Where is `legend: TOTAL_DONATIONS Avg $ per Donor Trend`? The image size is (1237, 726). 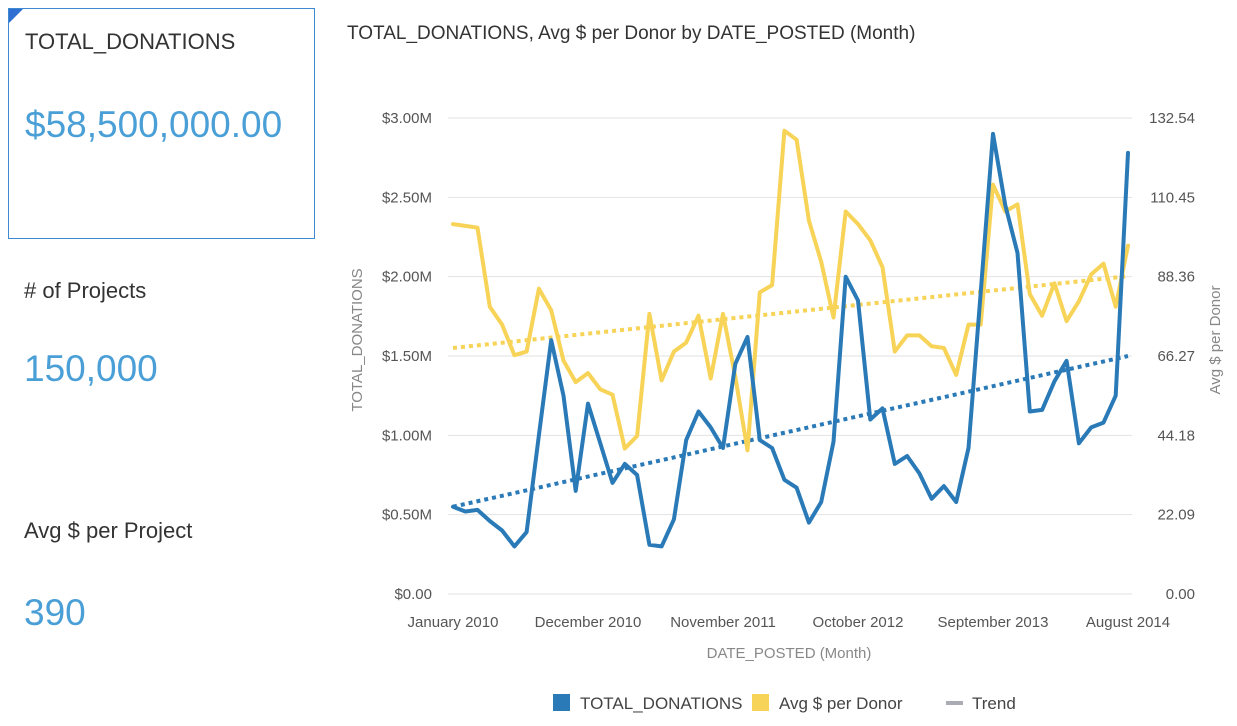
legend: TOTAL_DONATIONS Avg $ per Donor Trend is located at coordinates (784, 703).